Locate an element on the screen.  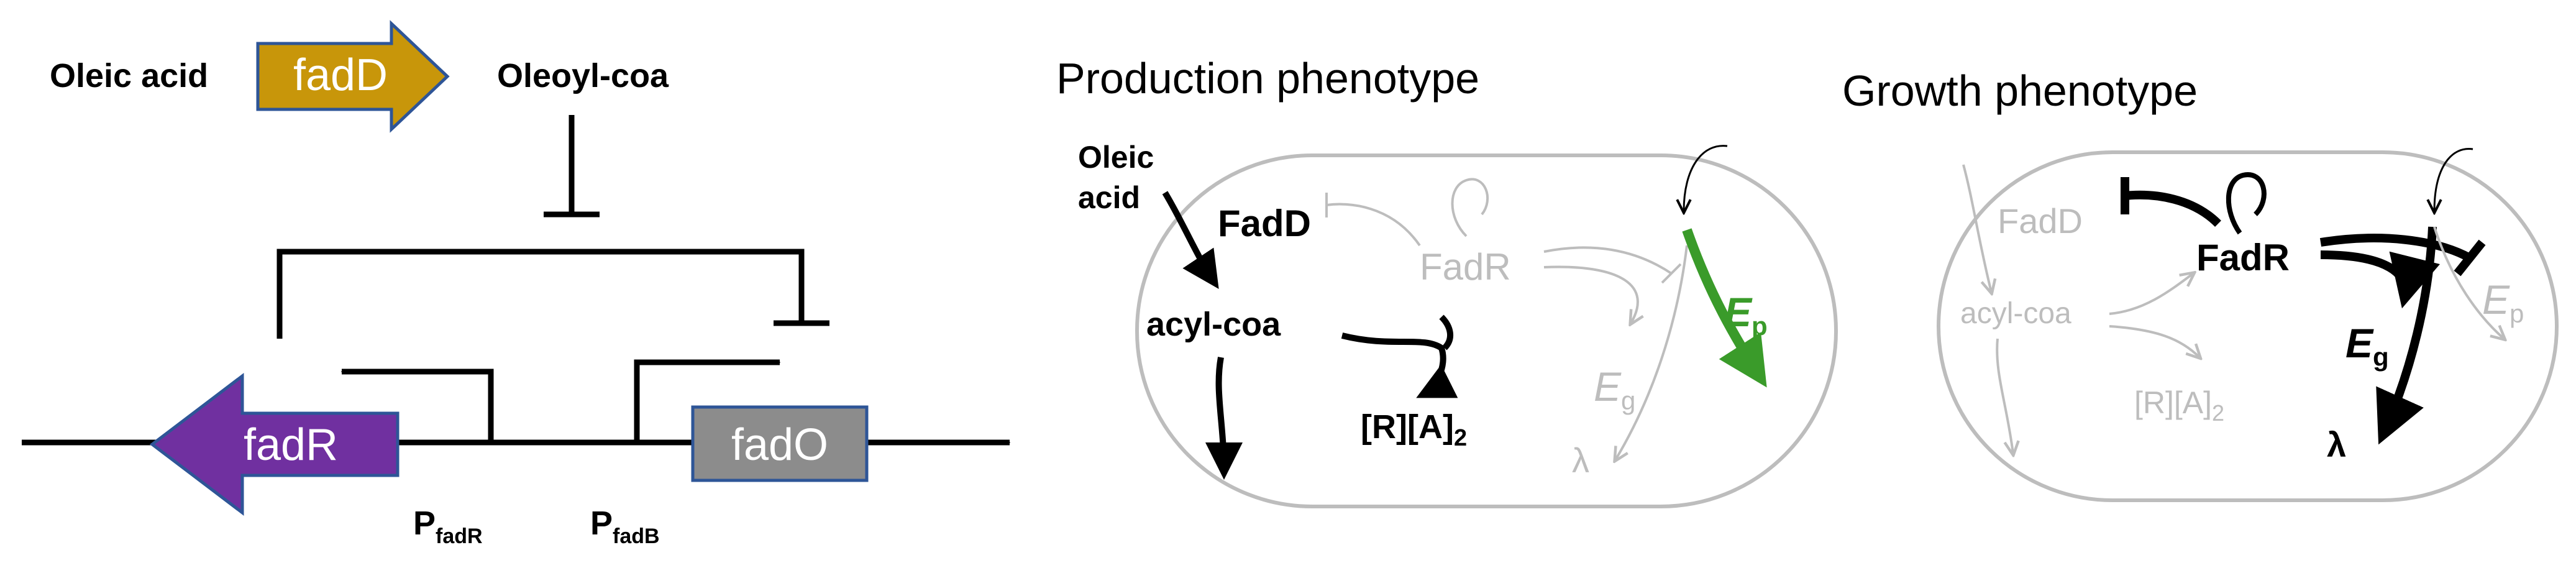
growth-acylcoa-to-complex-arrow is located at coordinates (2154, 341).